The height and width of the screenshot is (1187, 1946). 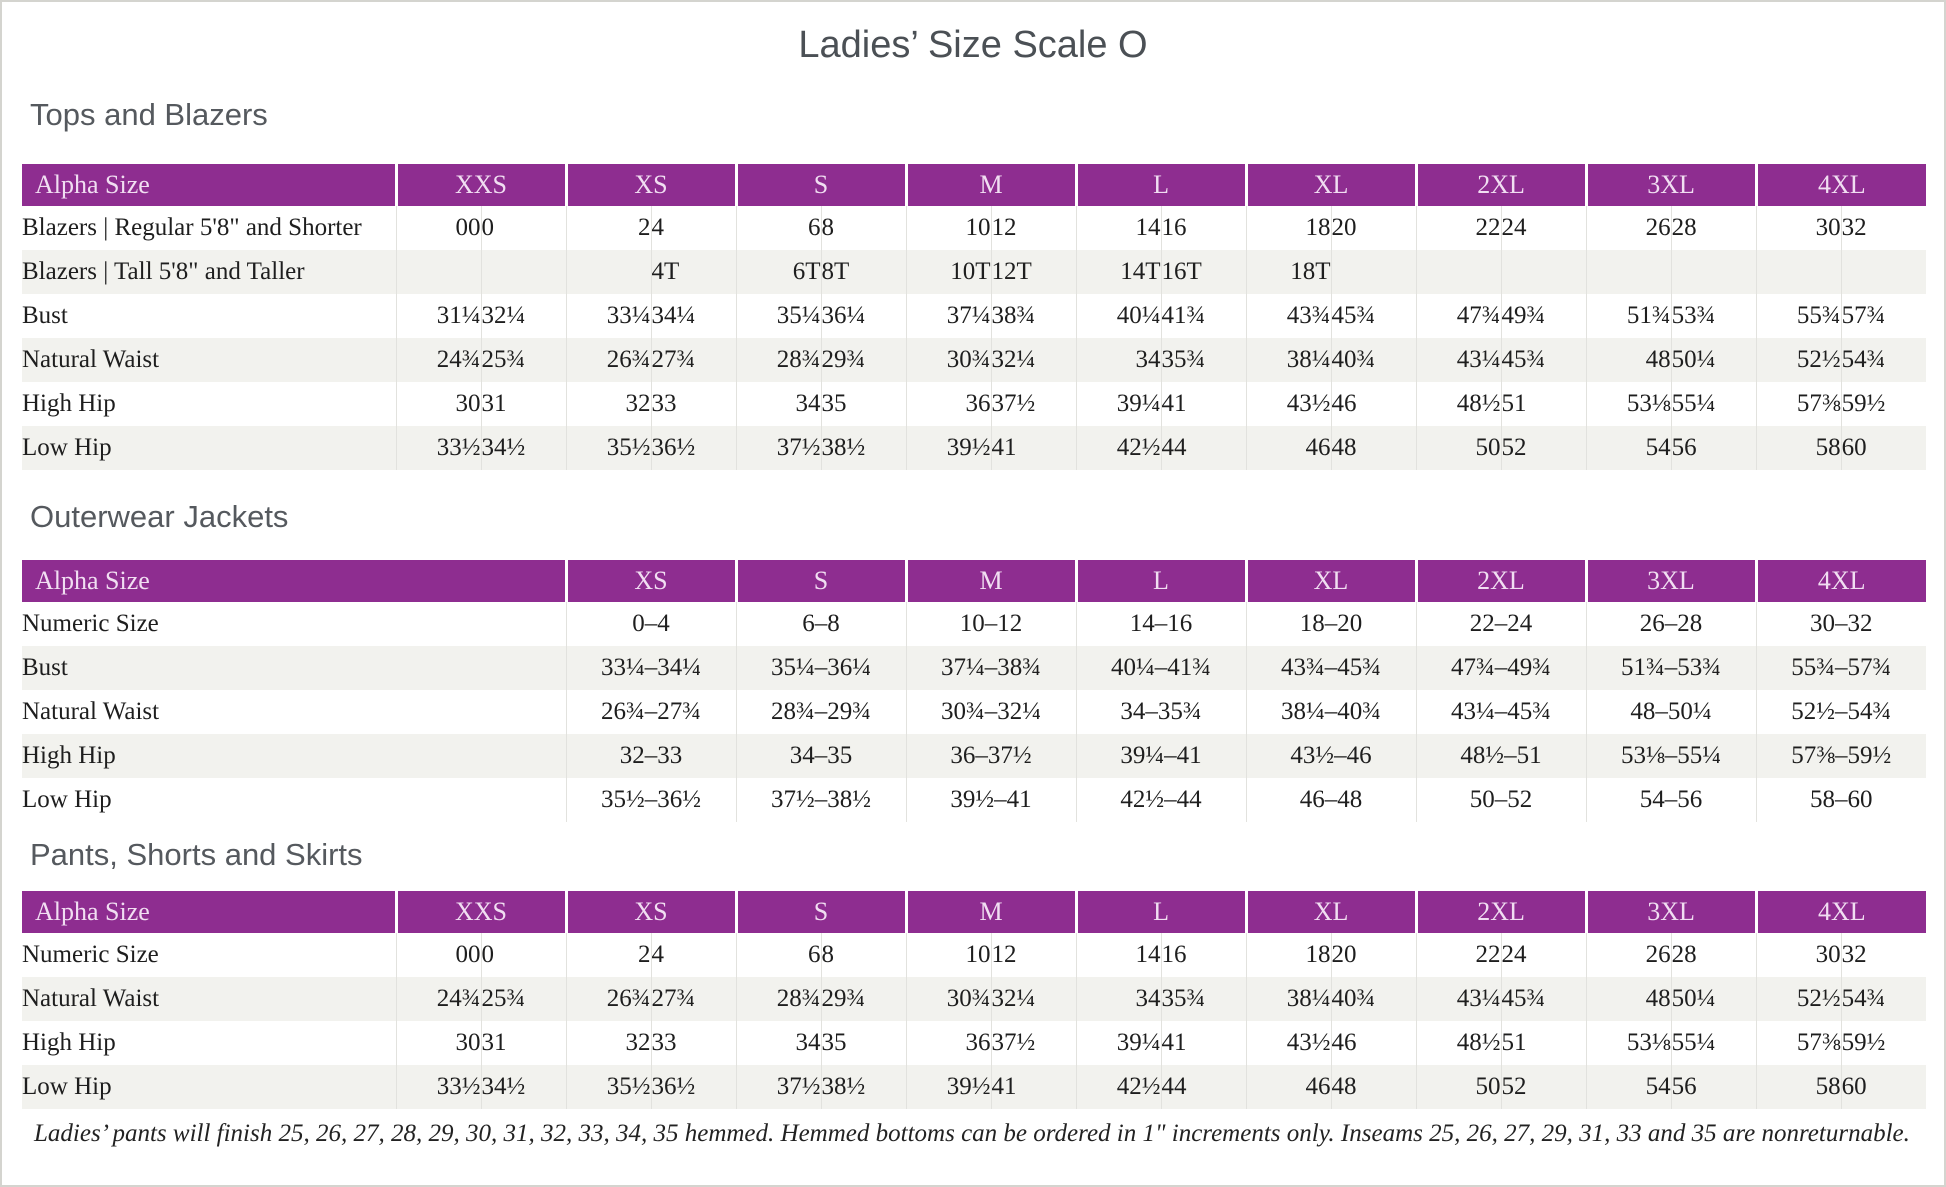 I want to click on page-title: Ladies’ Size Scale O, so click(x=973, y=45).